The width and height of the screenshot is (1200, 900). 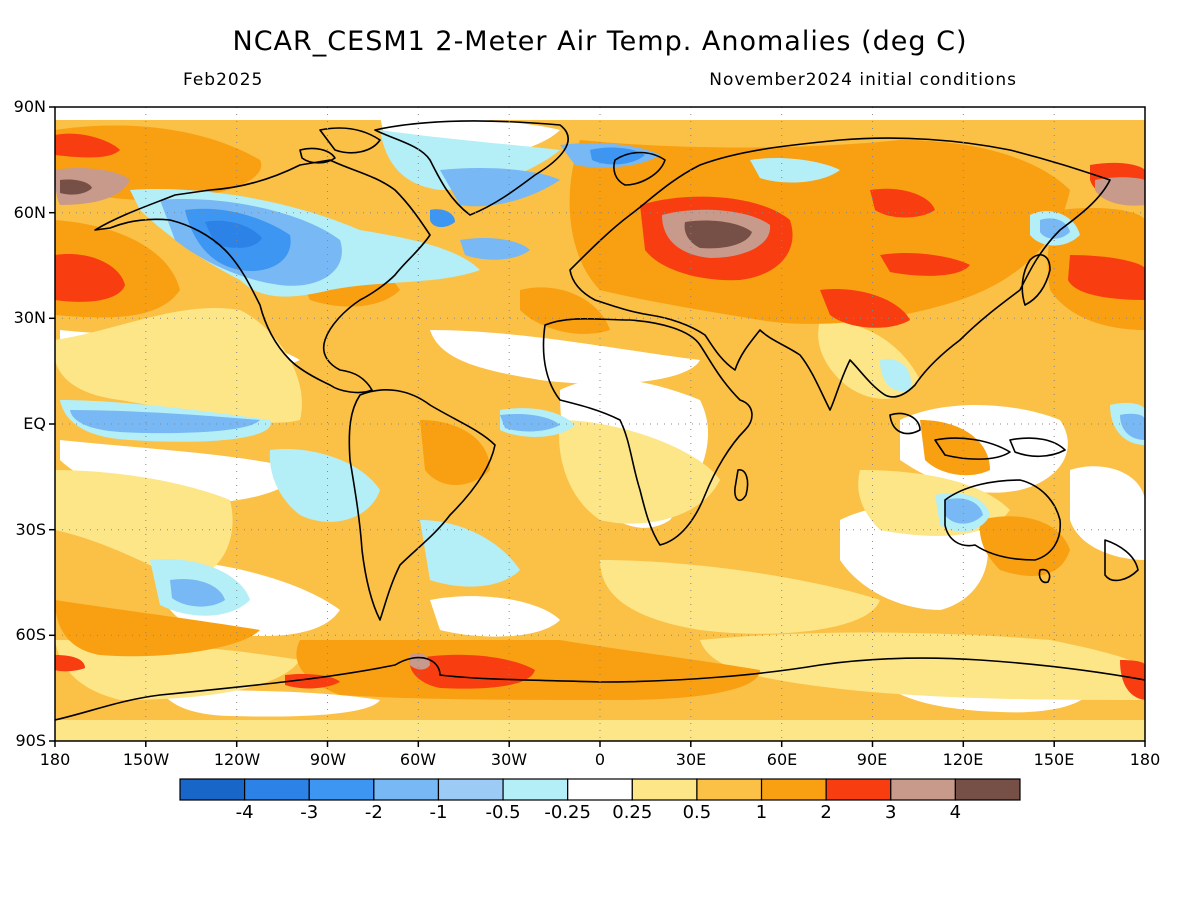 I want to click on coldest-areas, so click(x=233, y=234).